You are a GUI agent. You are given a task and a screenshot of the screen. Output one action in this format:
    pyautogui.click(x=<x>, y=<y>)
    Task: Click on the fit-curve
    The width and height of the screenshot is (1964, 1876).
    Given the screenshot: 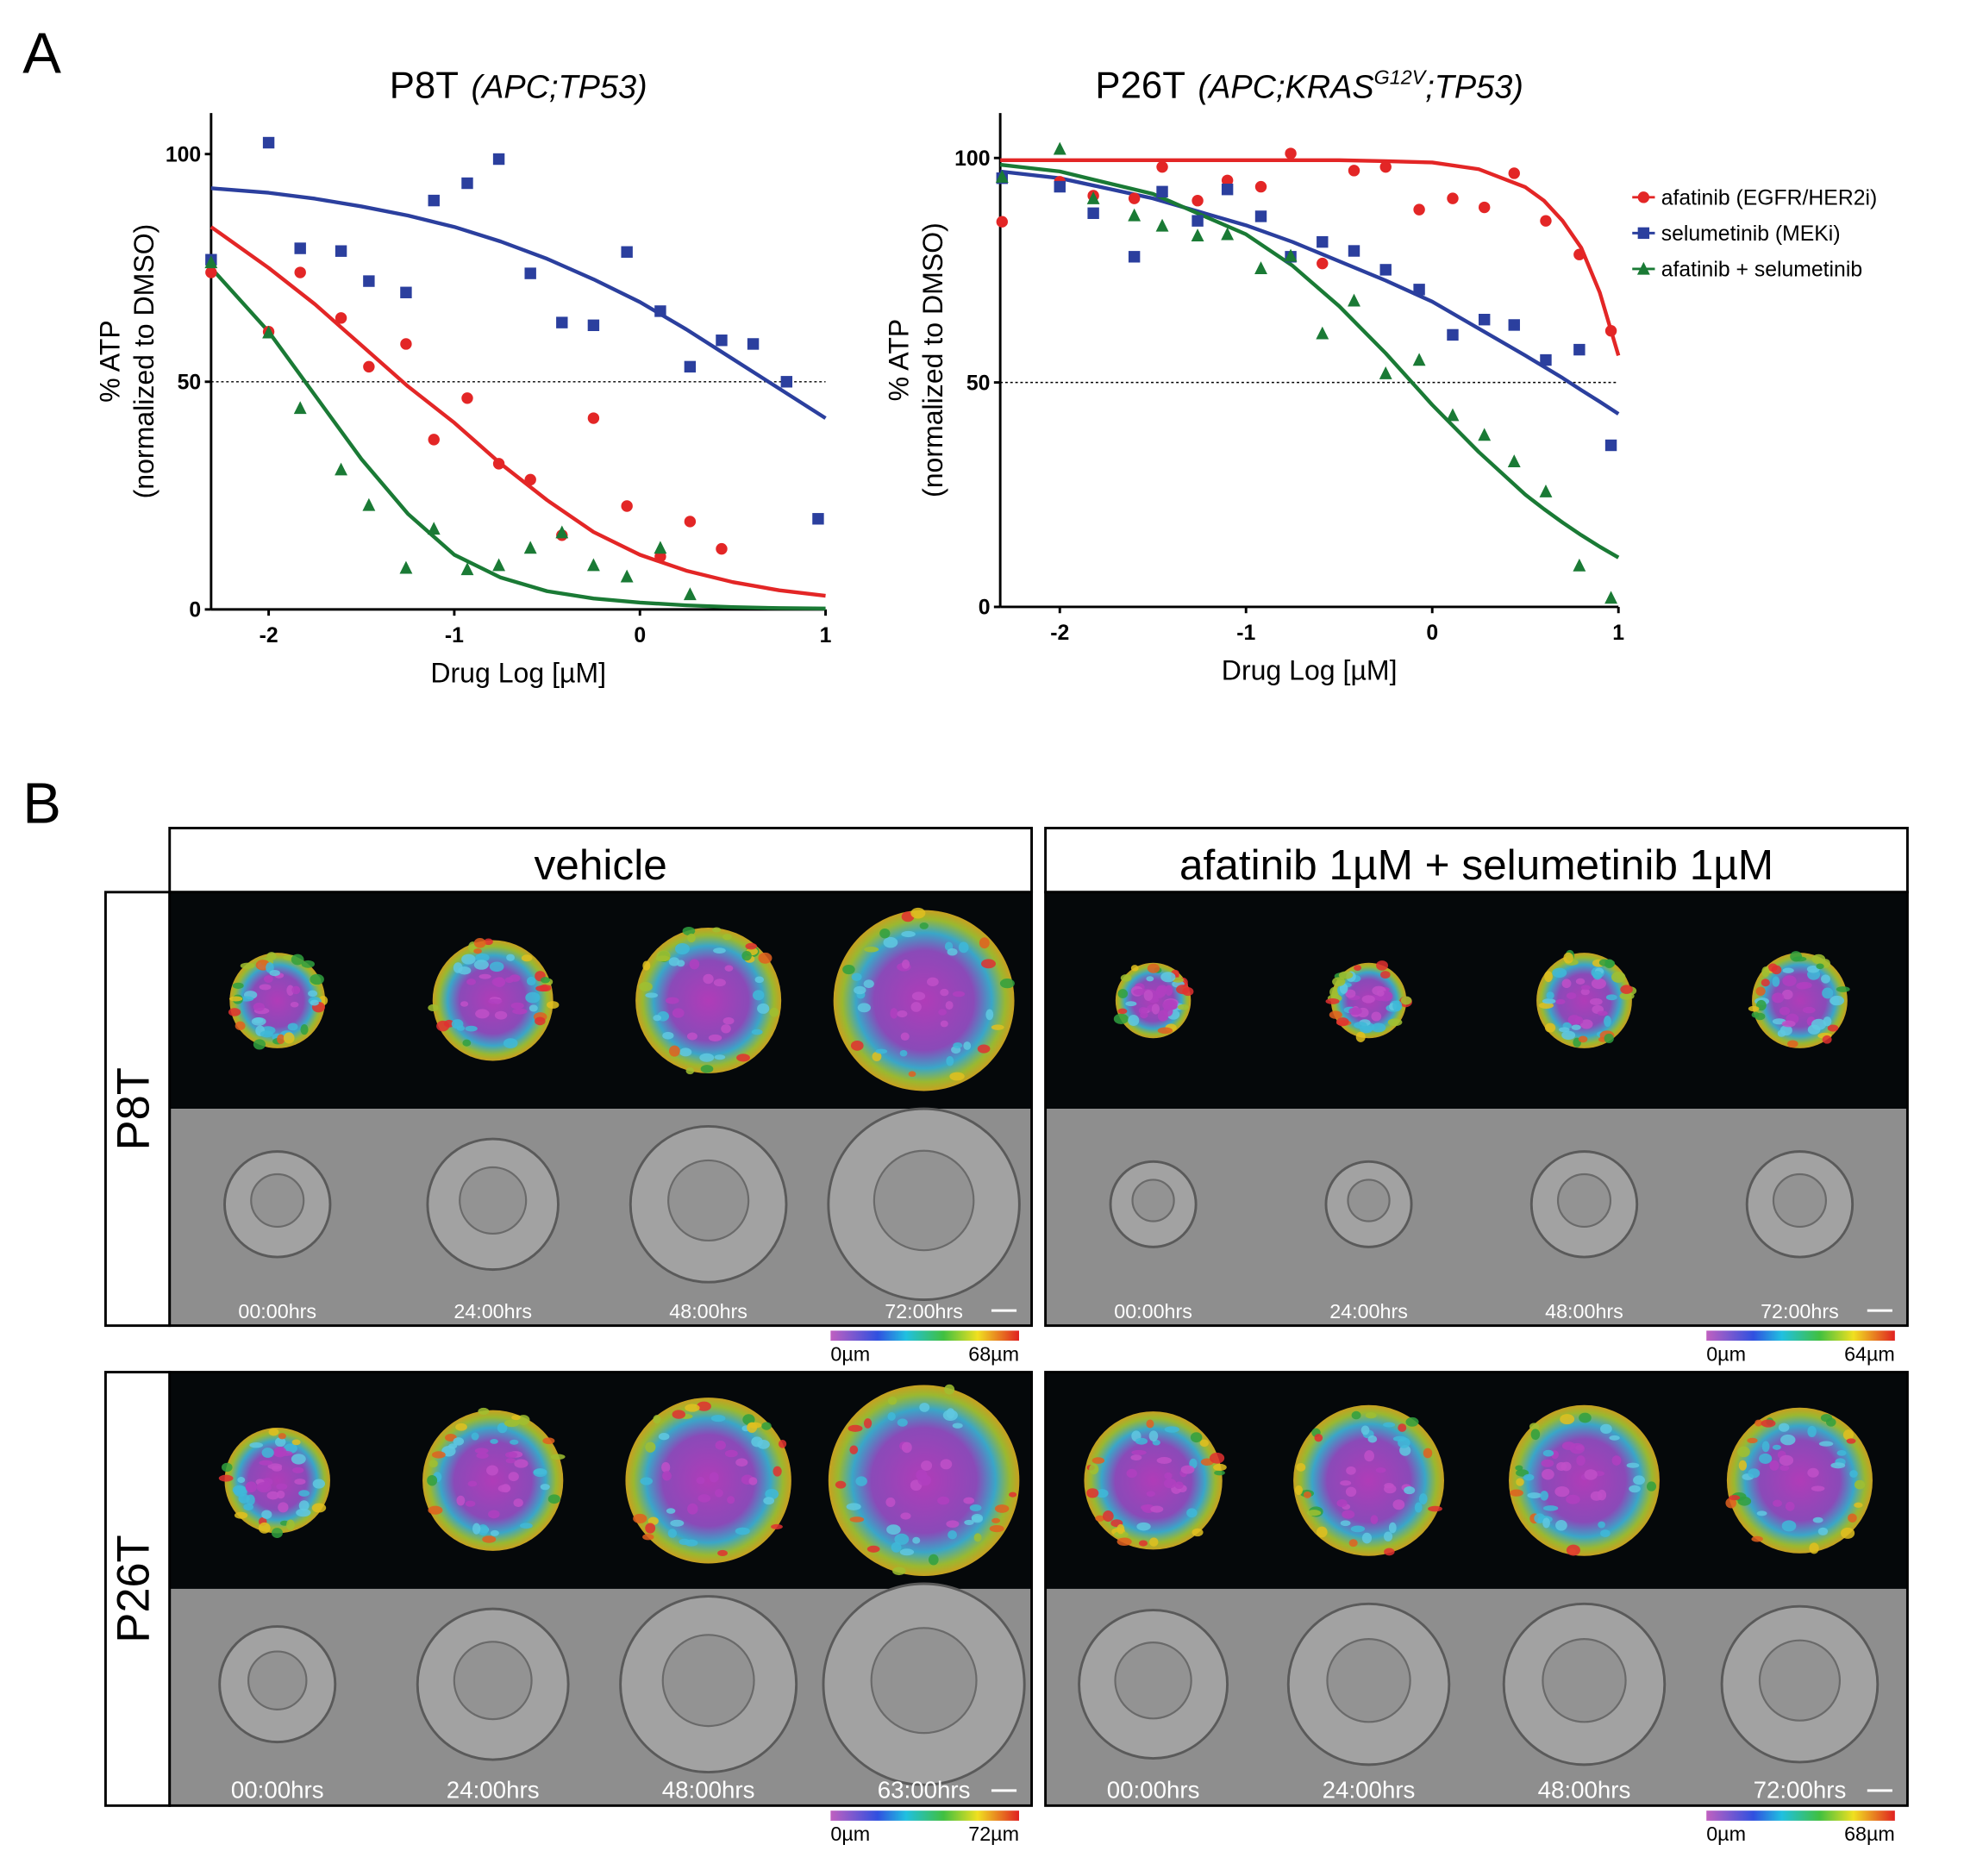 What is the action you would take?
    pyautogui.click(x=518, y=411)
    